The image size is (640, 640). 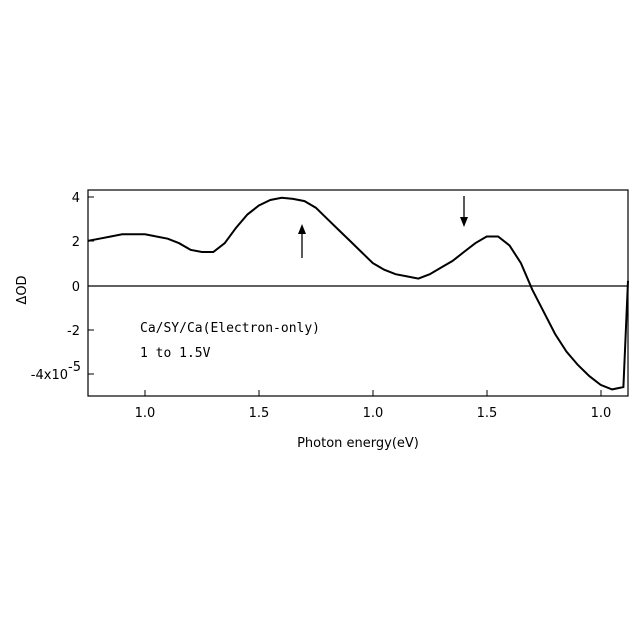 I want to click on annotation-voltage: 1 to 1.5V, so click(x=175, y=353).